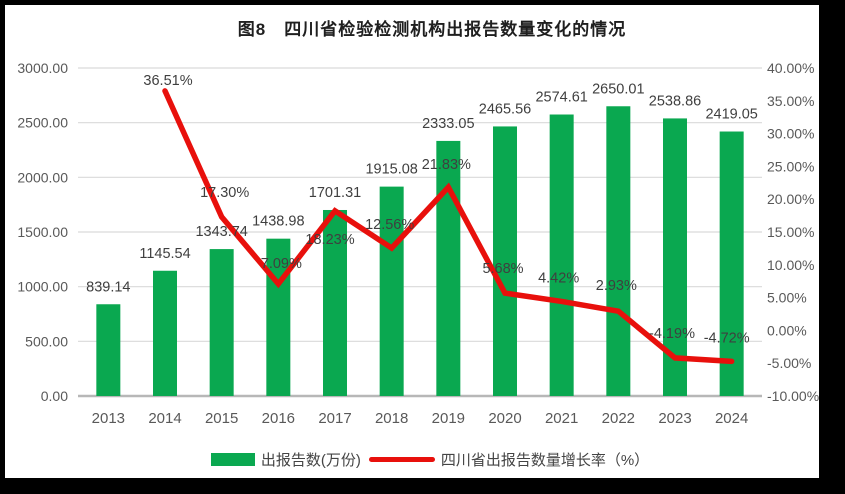  I want to click on bar-2018, so click(391, 291).